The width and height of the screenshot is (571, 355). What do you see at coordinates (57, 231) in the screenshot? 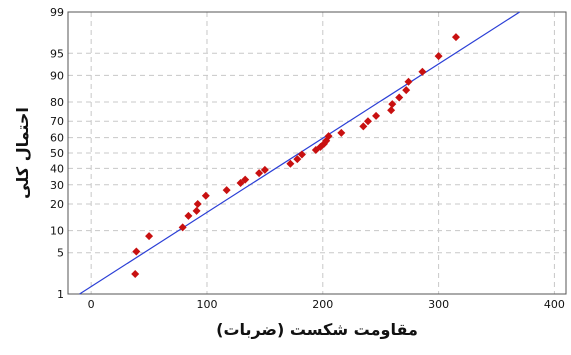
I see `y-tick-label: 10` at bounding box center [57, 231].